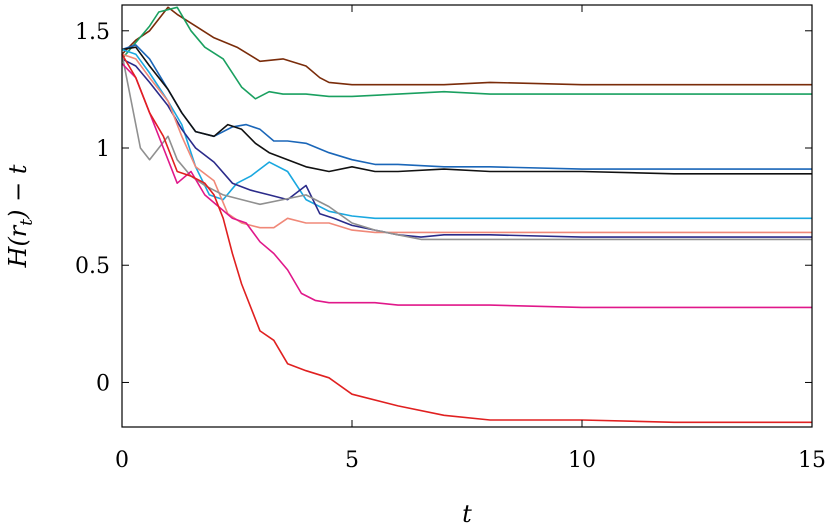 This screenshot has width=830, height=528. Describe the element at coordinates (467, 514) in the screenshot. I see `x-axis-label: t` at that location.